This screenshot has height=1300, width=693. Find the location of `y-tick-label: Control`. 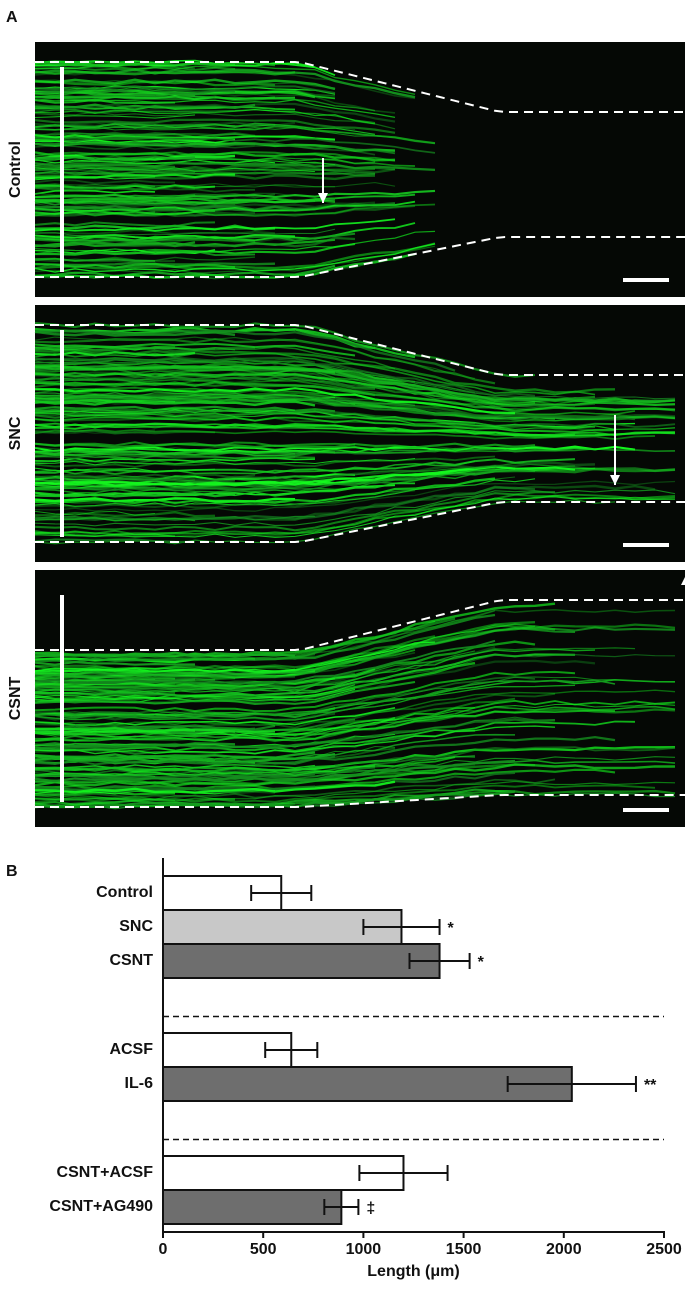

y-tick-label: Control is located at coordinates (124, 892).